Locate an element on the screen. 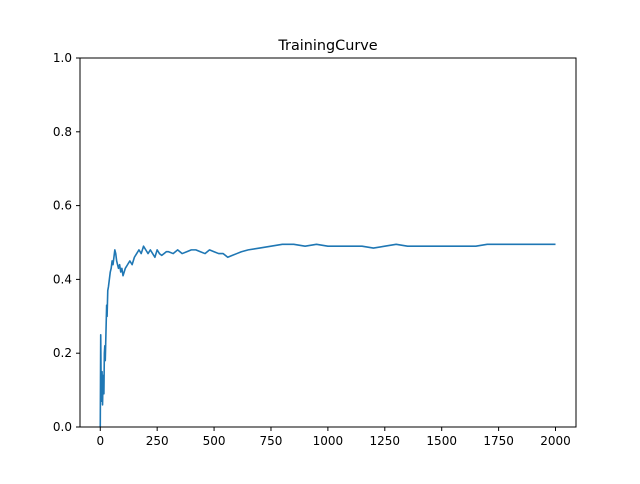  x-tick-label: 750 is located at coordinates (271, 441).